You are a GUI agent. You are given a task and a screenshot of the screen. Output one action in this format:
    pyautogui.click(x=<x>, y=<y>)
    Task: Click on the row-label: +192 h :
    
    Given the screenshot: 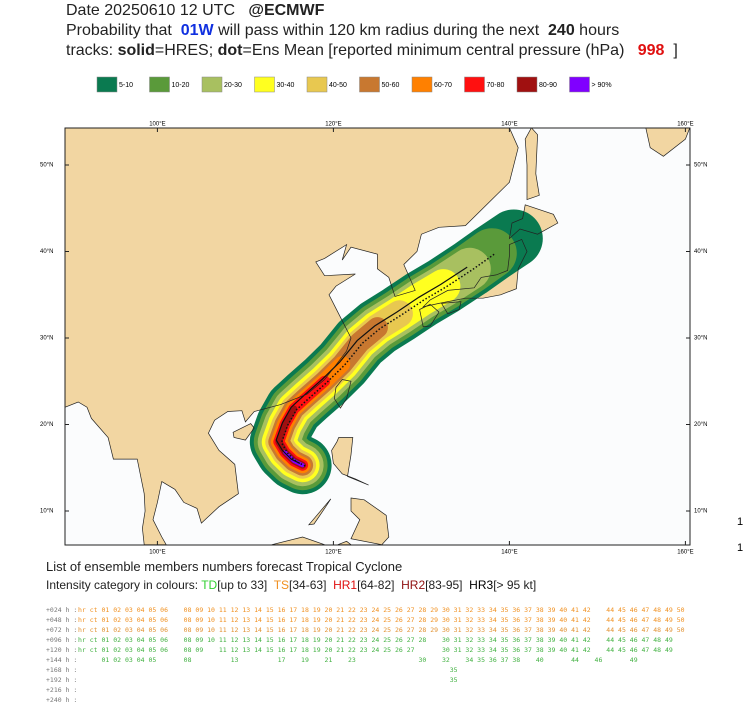 What is the action you would take?
    pyautogui.click(x=62, y=680)
    